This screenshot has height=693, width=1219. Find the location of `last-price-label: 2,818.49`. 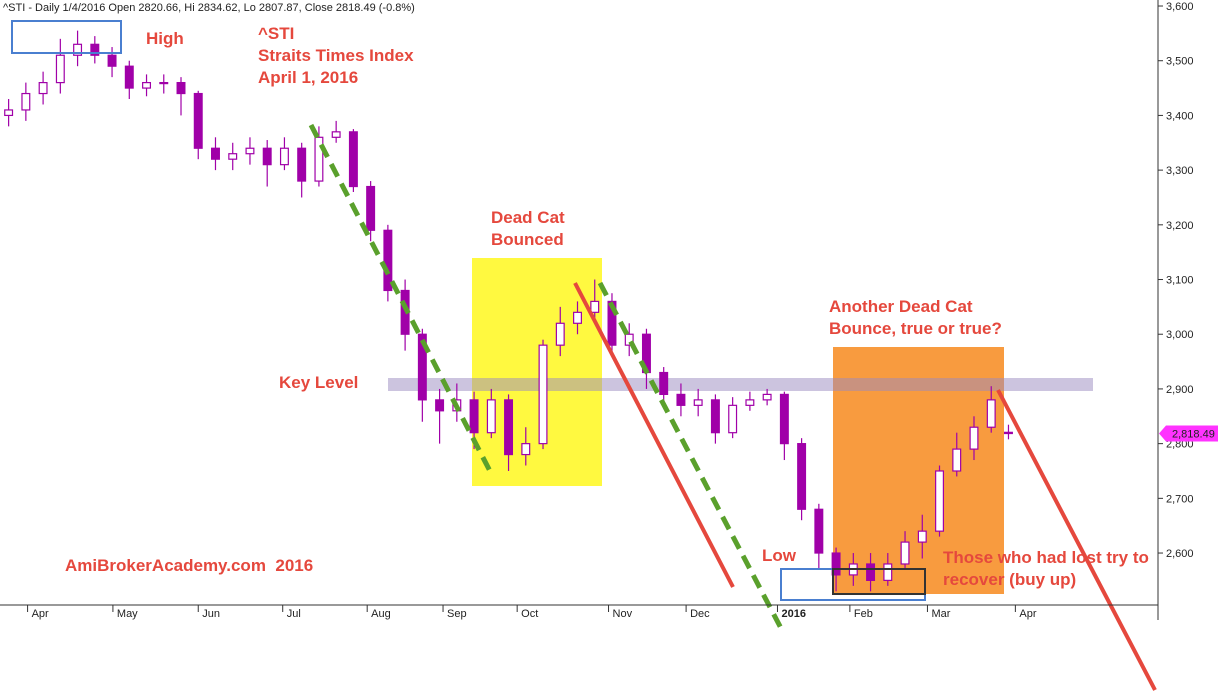

last-price-label: 2,818.49 is located at coordinates (1193, 435).